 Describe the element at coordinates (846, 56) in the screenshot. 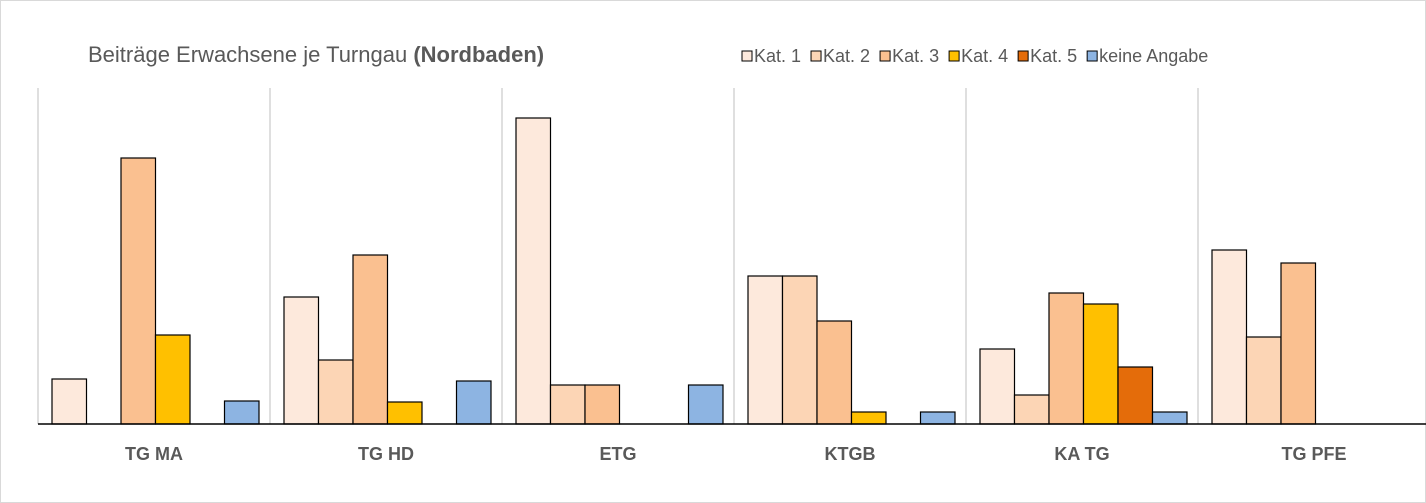

I see `legend-label: Kat. 2` at that location.